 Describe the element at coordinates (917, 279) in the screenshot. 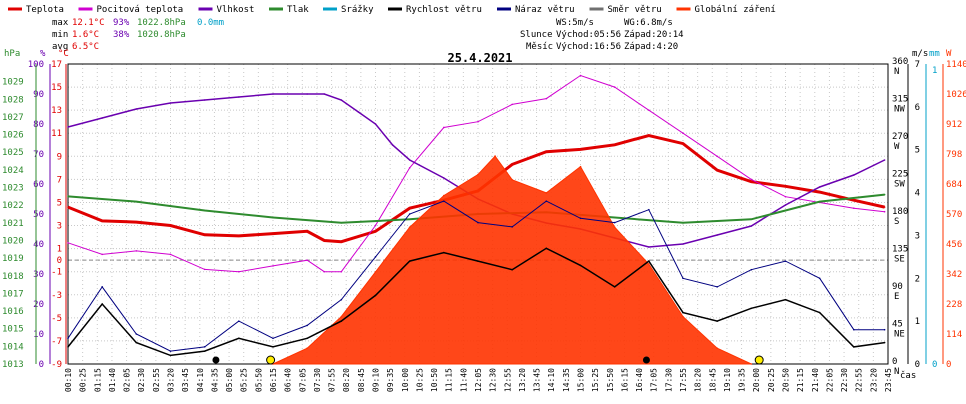

I see `tick-wind-2: 2` at that location.